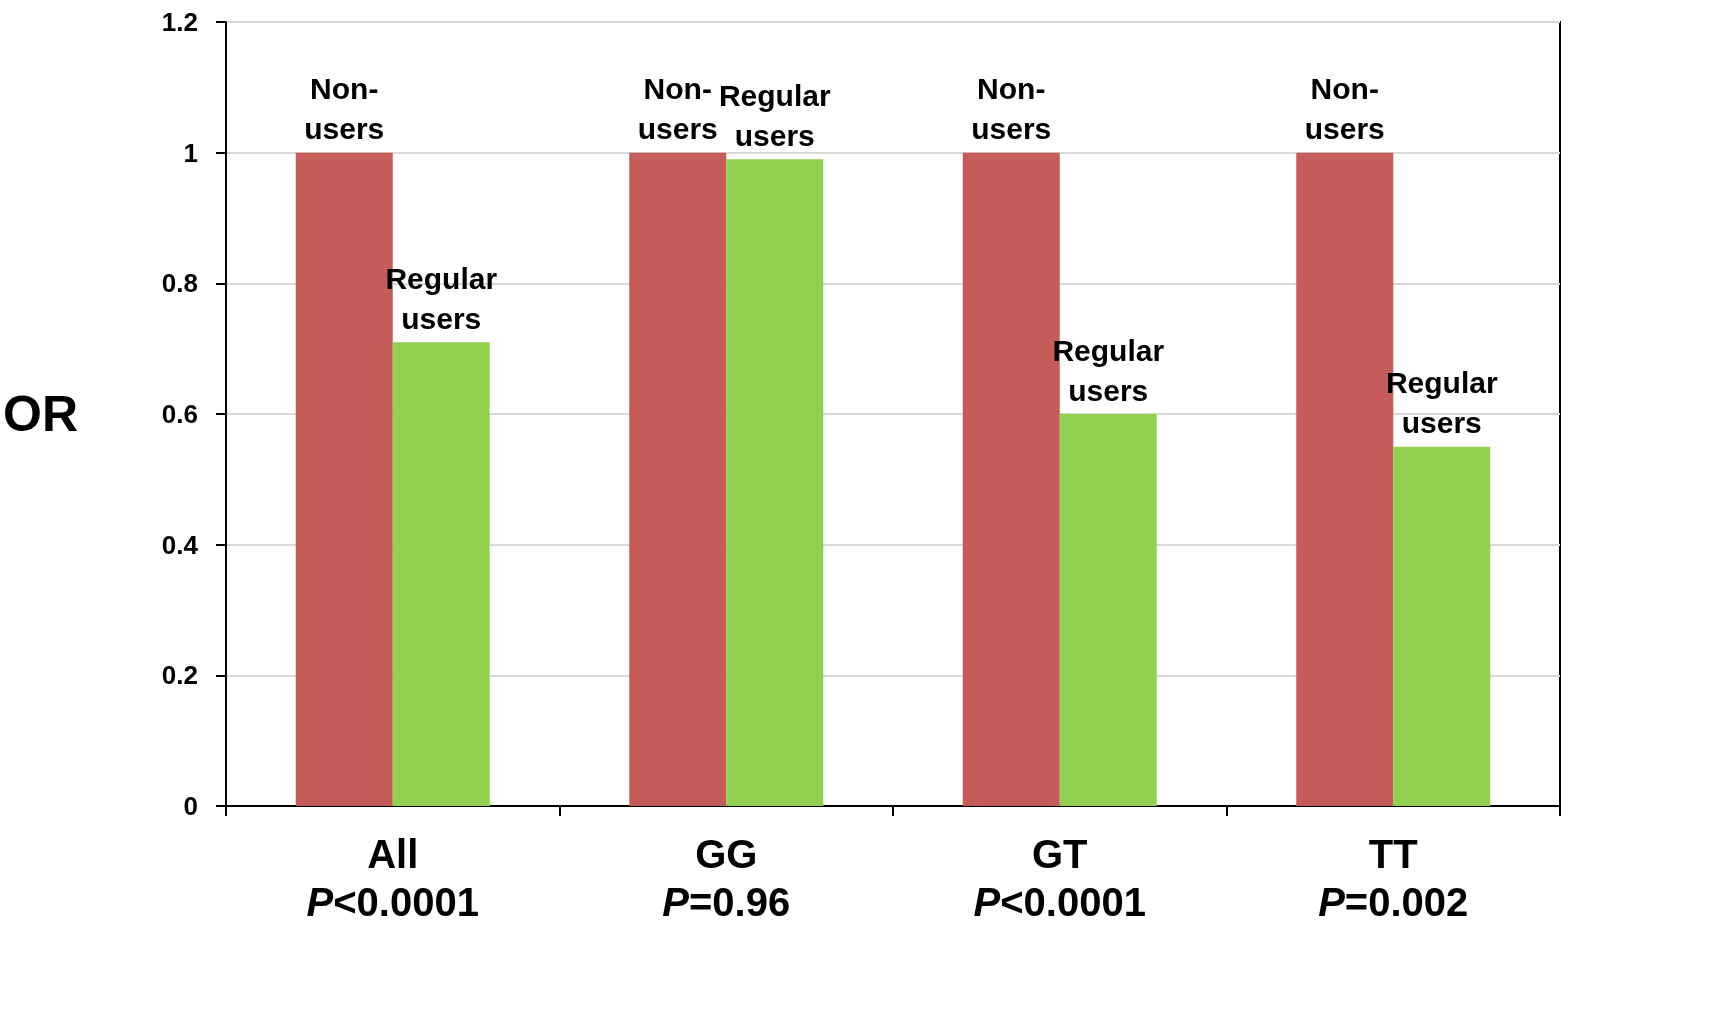 Image resolution: width=1713 pixels, height=1011 pixels. What do you see at coordinates (1393, 878) in the screenshot?
I see `x-tick-label: TT P=0.002` at bounding box center [1393, 878].